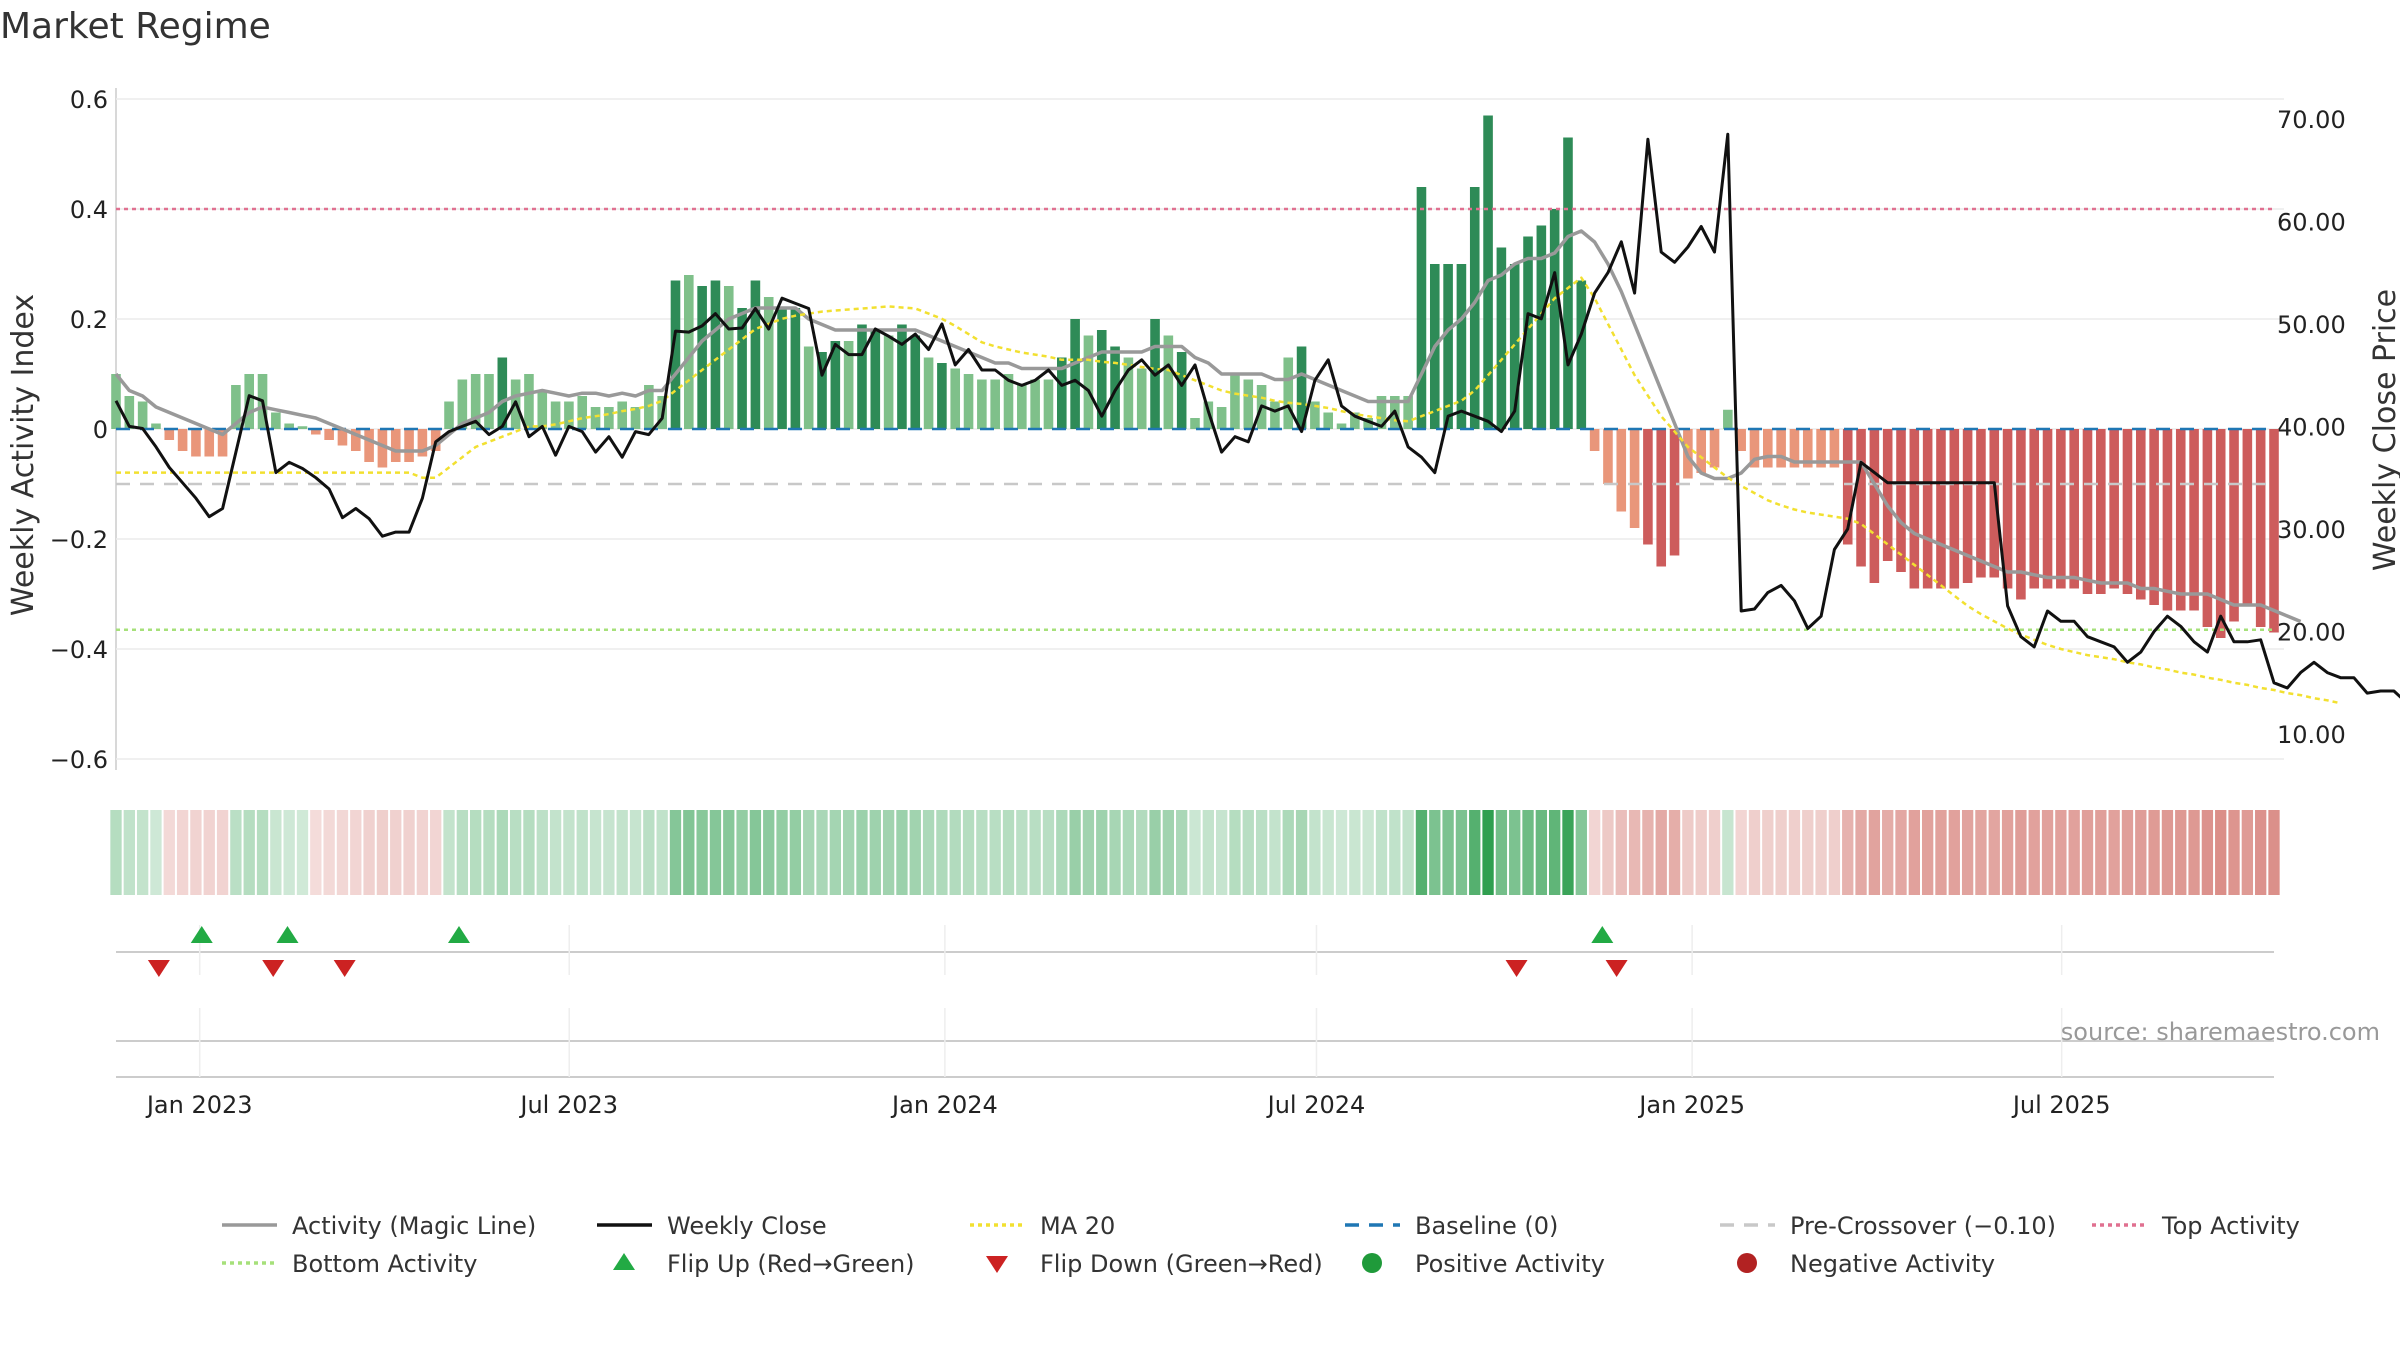 The image size is (2400, 1350). I want to click on y-right-axis-label: Weekly Close Price, so click(2384, 430).